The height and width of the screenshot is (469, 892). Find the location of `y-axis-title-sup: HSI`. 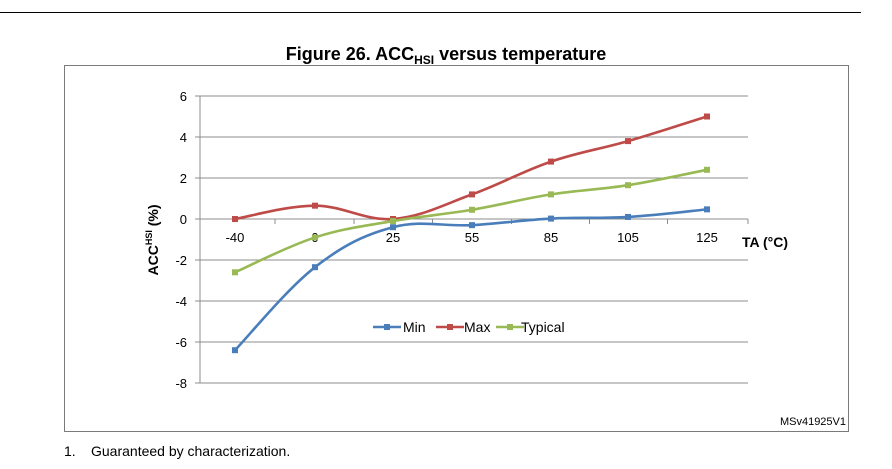

y-axis-title-sup: HSI is located at coordinates (149, 237).